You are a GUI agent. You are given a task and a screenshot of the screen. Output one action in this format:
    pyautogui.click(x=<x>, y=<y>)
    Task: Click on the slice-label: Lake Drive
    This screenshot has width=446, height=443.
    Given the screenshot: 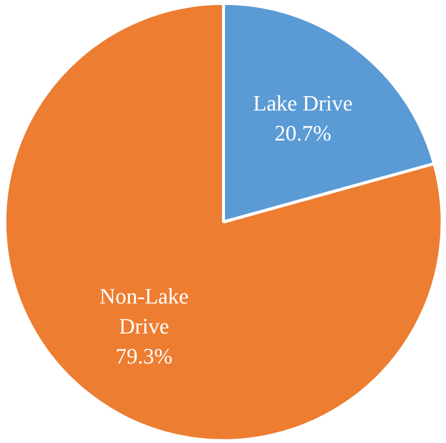 What is the action you would take?
    pyautogui.click(x=303, y=103)
    